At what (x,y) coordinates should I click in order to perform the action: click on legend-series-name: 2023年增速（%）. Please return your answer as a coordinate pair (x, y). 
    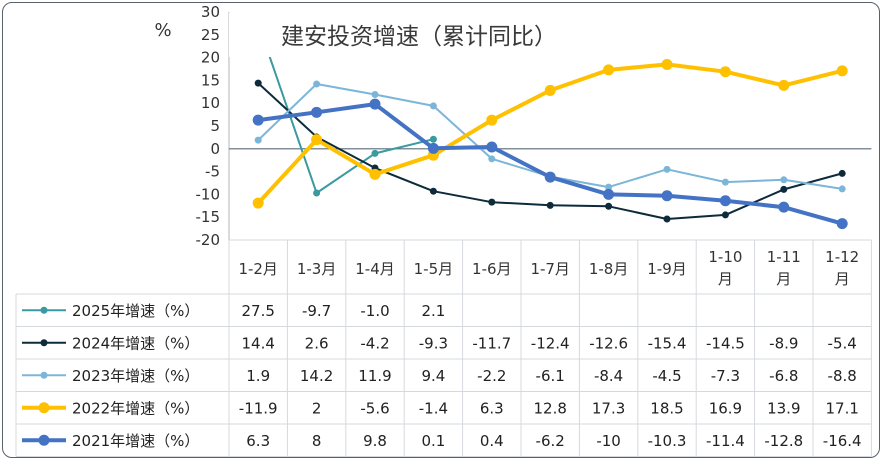
    Looking at the image, I should click on (135, 376).